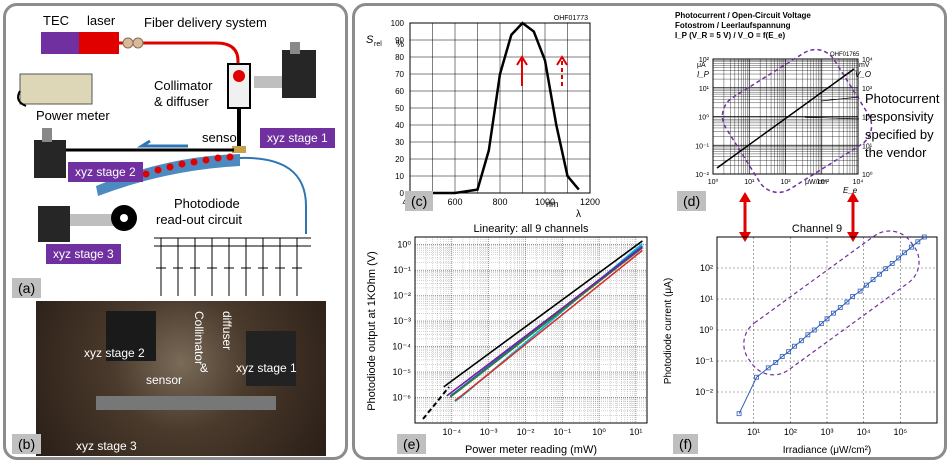 The width and height of the screenshot is (950, 463). I want to click on power-meter-cable, so click(22, 98).